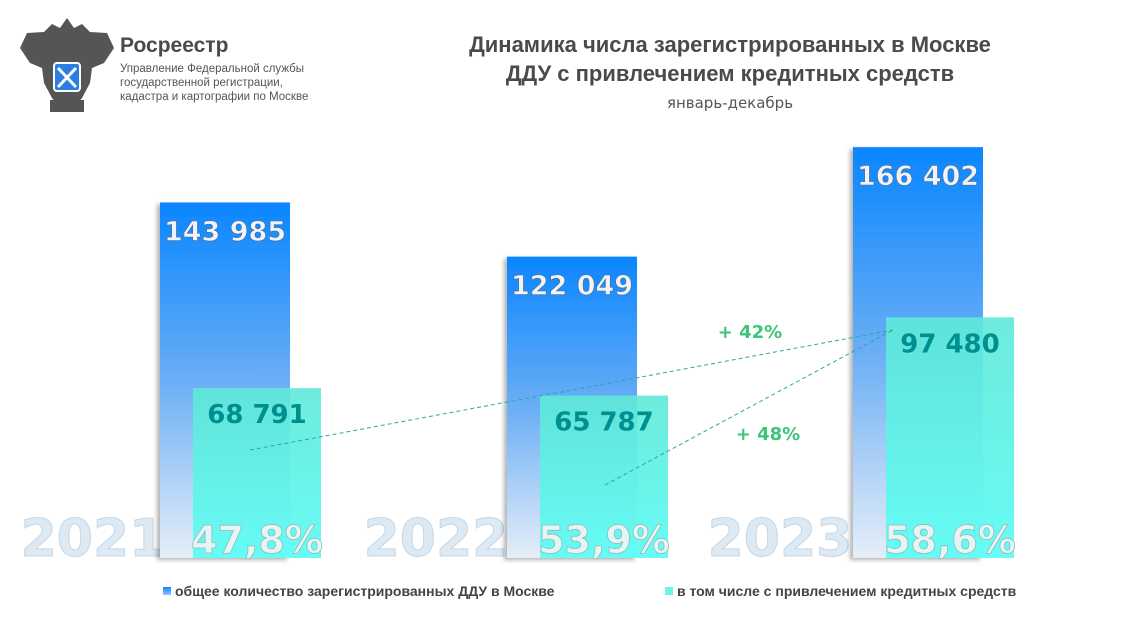 The width and height of the screenshot is (1129, 641). What do you see at coordinates (780, 539) in the screenshot?
I see `year-label: 2023` at bounding box center [780, 539].